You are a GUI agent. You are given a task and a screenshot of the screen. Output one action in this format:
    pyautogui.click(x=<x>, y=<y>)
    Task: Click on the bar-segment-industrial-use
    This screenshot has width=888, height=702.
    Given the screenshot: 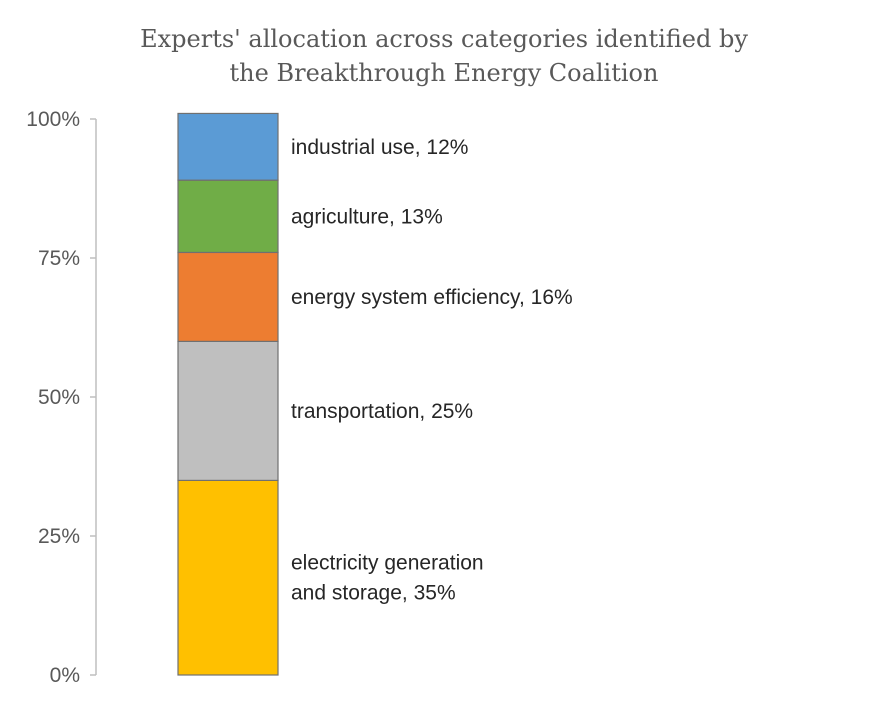 What is the action you would take?
    pyautogui.click(x=228, y=146)
    